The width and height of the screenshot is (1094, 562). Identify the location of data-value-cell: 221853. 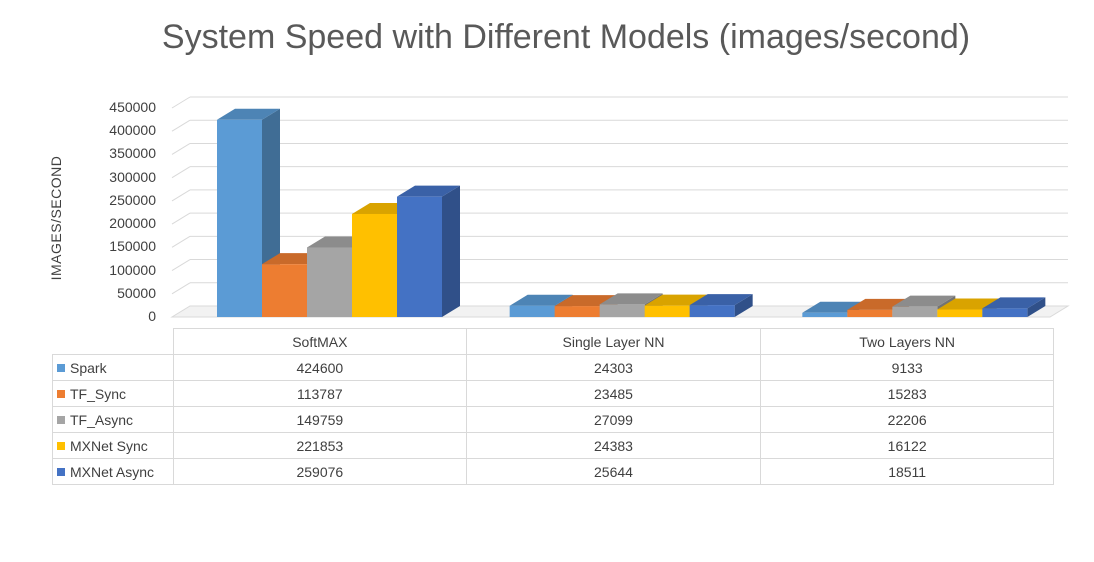
(320, 445).